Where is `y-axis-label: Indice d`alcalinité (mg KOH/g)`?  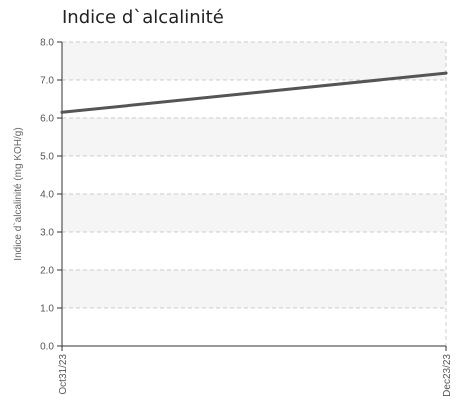 y-axis-label: Indice d`alcalinité (mg KOH/g) is located at coordinates (18, 193).